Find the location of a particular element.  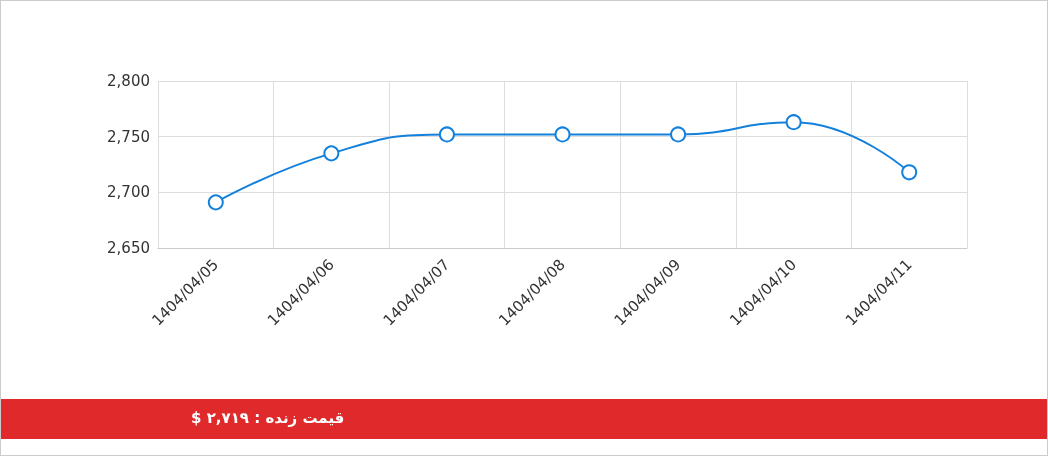

y-tick-label: 2,800 is located at coordinates (128, 81).